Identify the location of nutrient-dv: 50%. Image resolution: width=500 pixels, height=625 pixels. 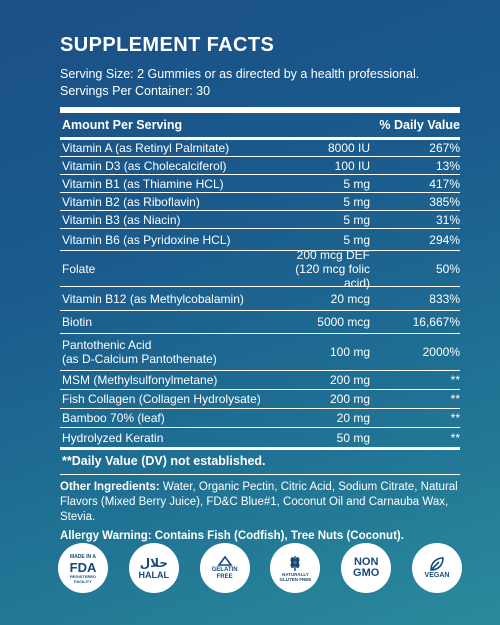
(447, 268).